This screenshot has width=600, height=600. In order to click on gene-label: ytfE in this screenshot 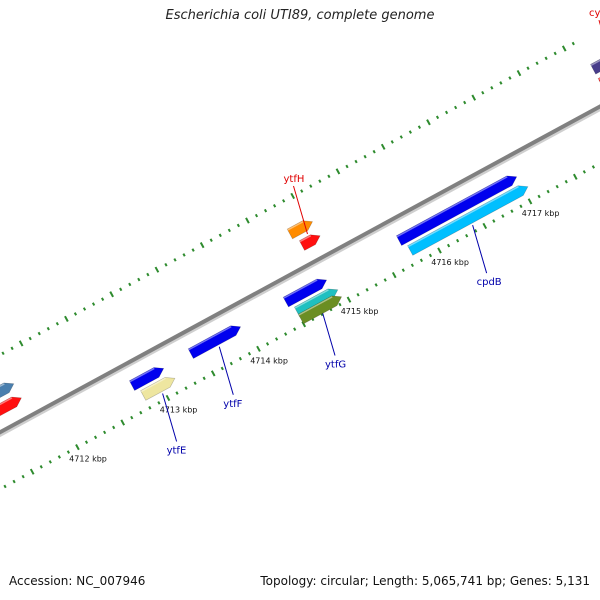, I will do `click(177, 450)`.